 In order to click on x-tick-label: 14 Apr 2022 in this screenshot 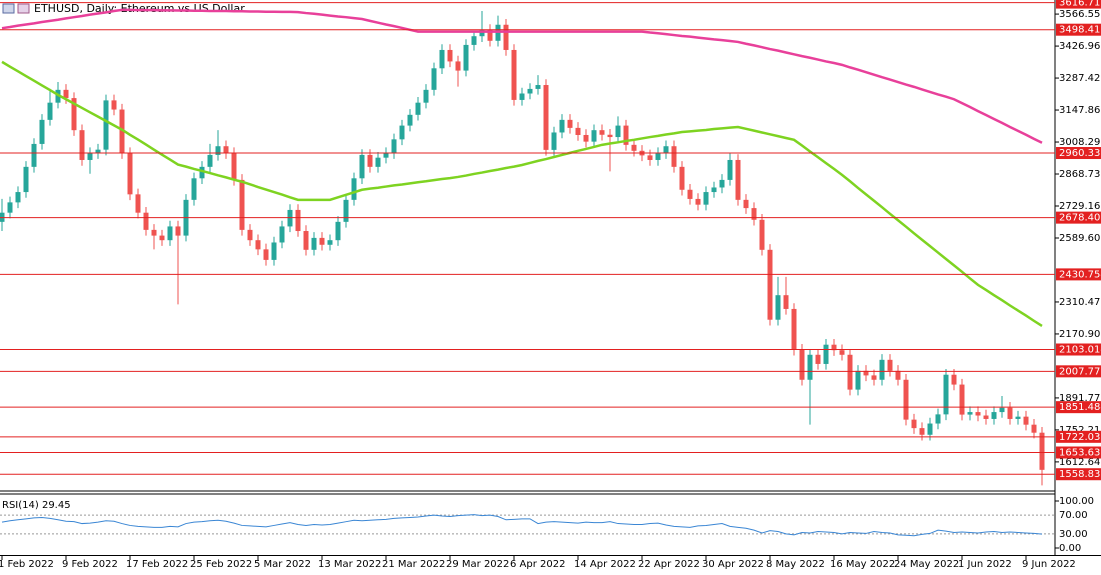, I will do `click(605, 564)`.